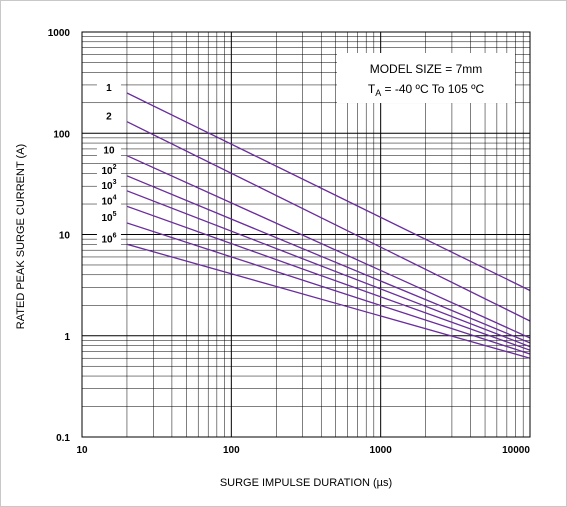 The height and width of the screenshot is (507, 567). I want to click on series-label: 2, so click(109, 117).